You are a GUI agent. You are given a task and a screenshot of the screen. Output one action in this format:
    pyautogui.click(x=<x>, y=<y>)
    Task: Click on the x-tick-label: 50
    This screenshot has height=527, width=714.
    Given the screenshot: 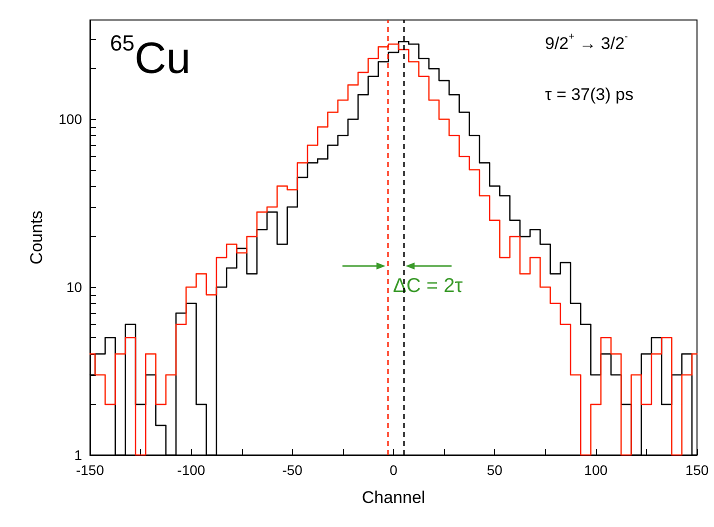 What is the action you would take?
    pyautogui.click(x=494, y=470)
    